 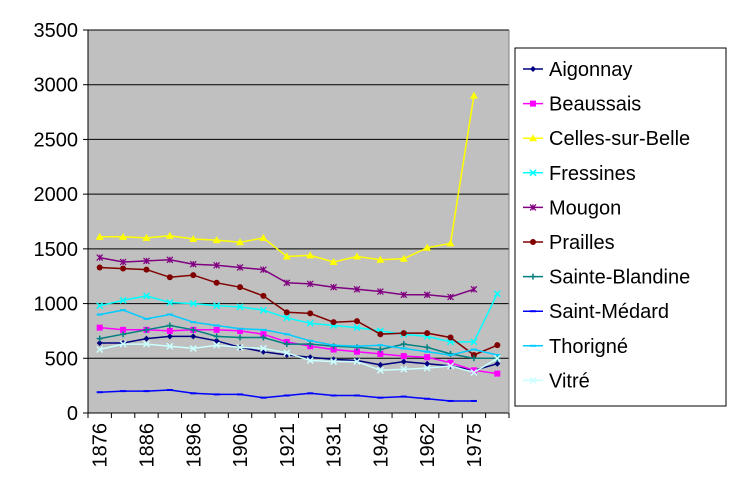 I want to click on legend-label: Sainte-Blandine, so click(x=619, y=278).